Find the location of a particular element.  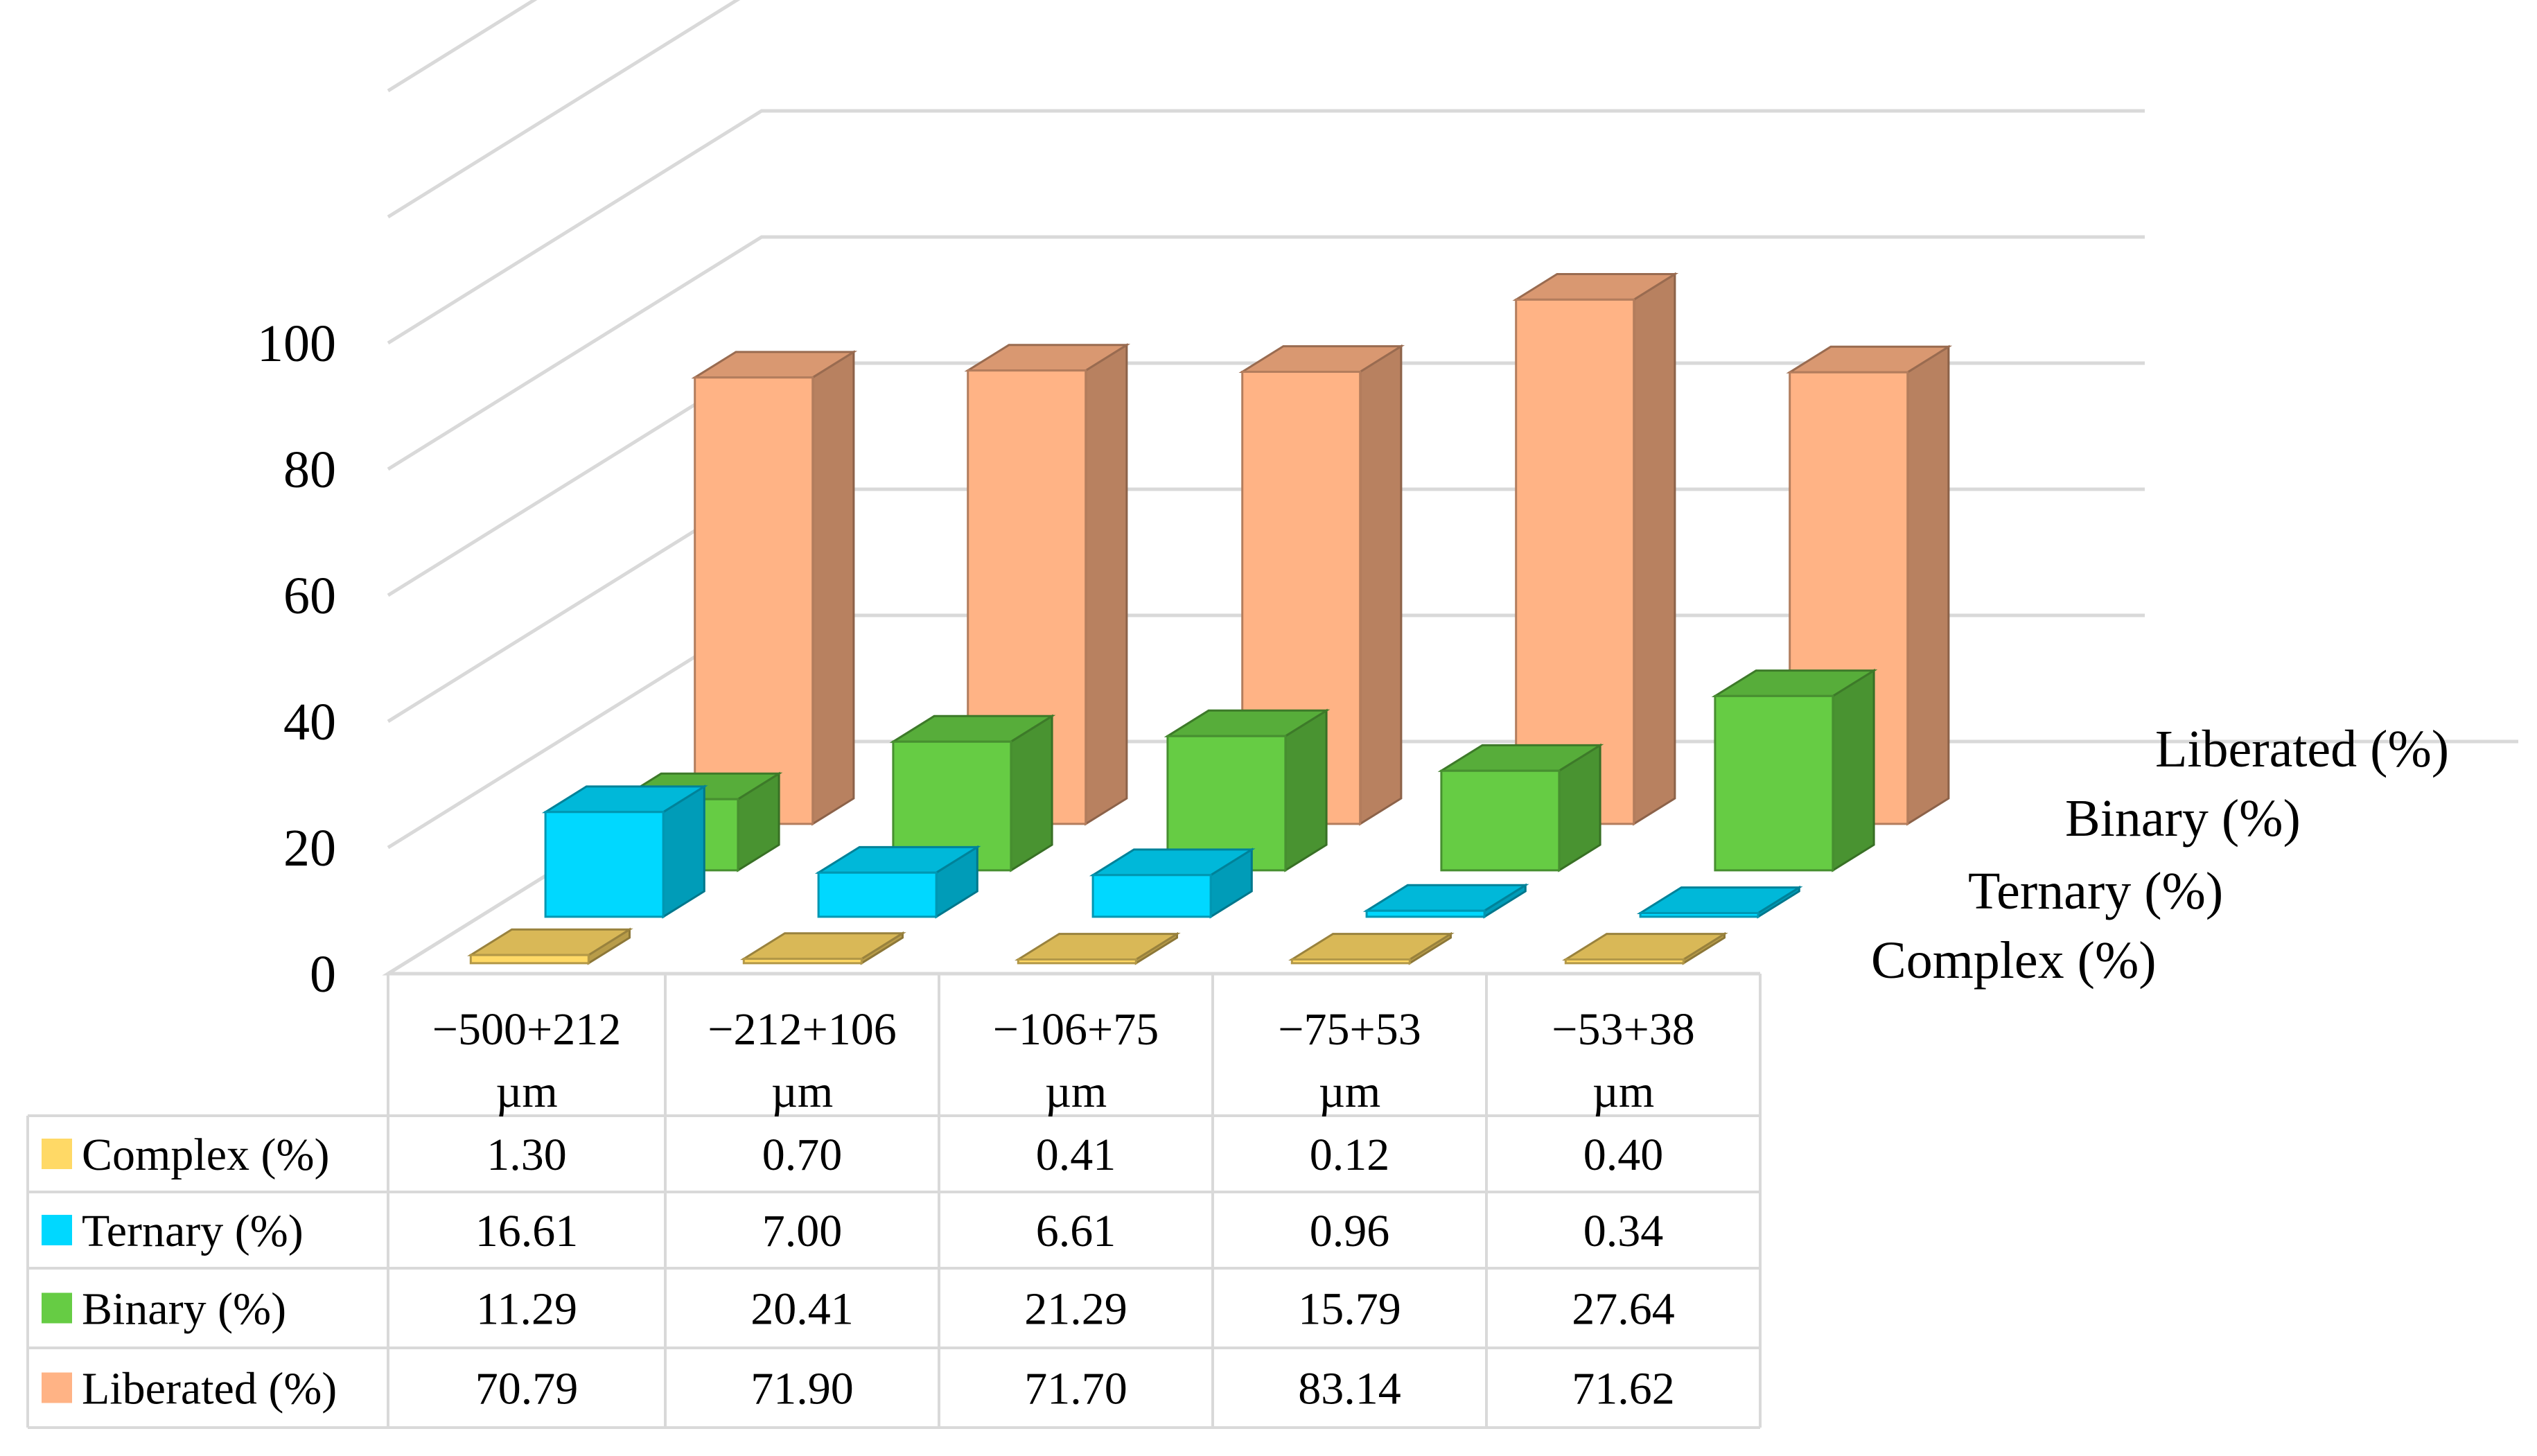

table-cell: 71.70 is located at coordinates (1075, 1389).